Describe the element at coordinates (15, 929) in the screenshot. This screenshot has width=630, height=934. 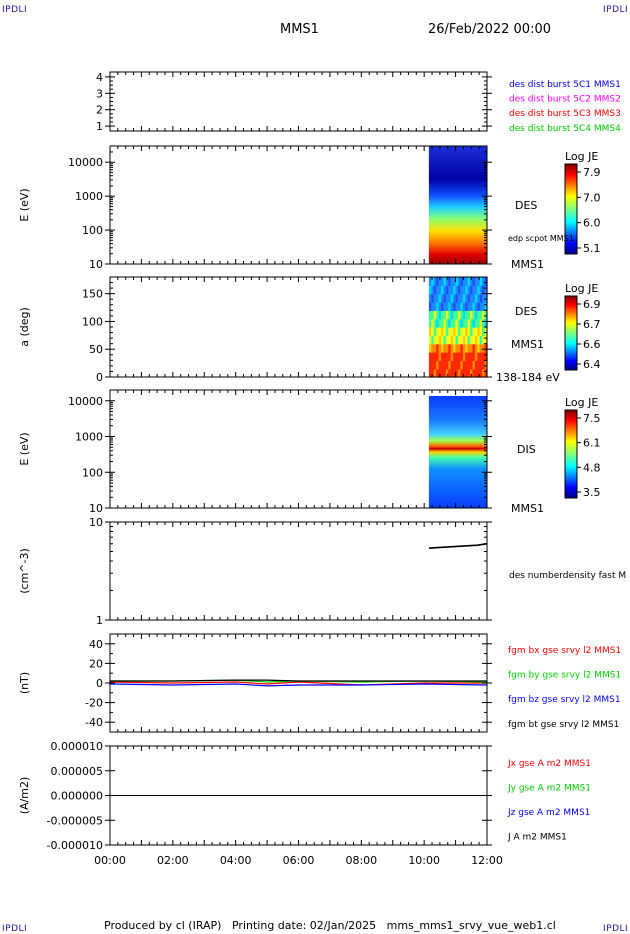
I see `corner-label-bottom-left: IPDLI` at that location.